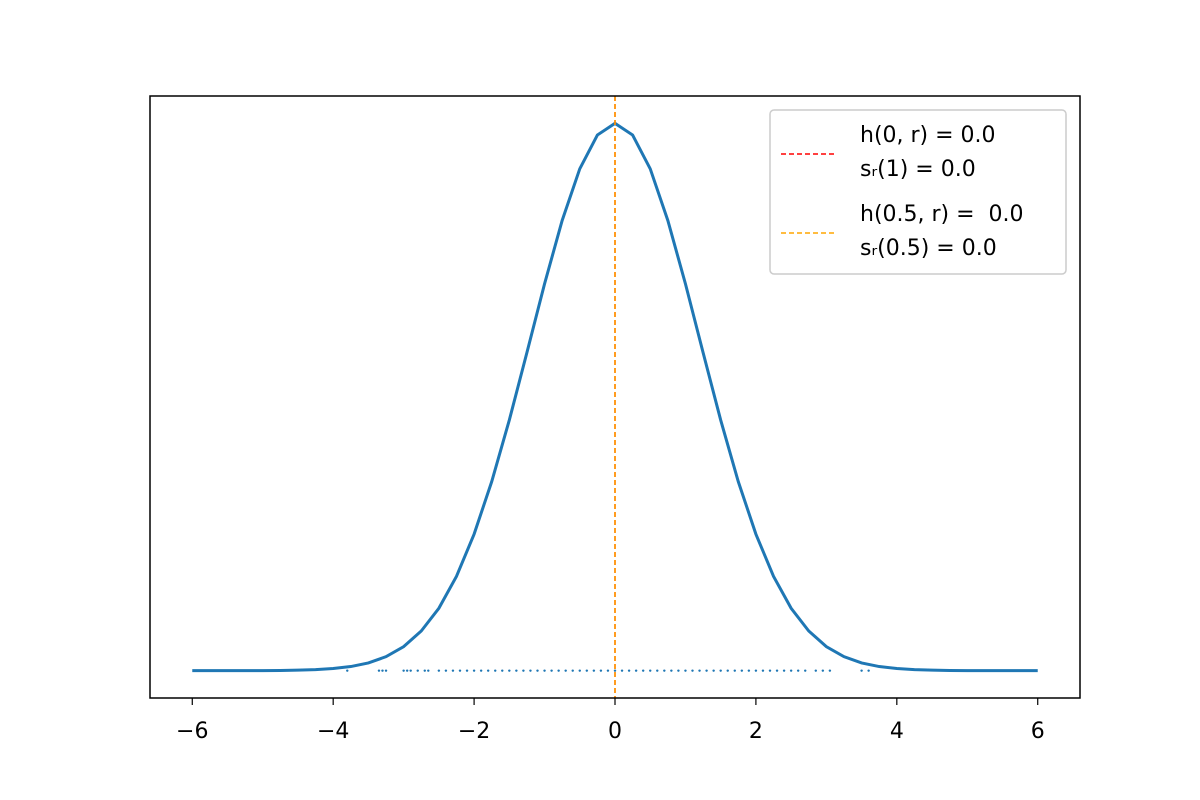 Image resolution: width=1200 pixels, height=800 pixels. Describe the element at coordinates (928, 135) in the screenshot. I see `legend-label: h(0, r) = 0.0` at that location.